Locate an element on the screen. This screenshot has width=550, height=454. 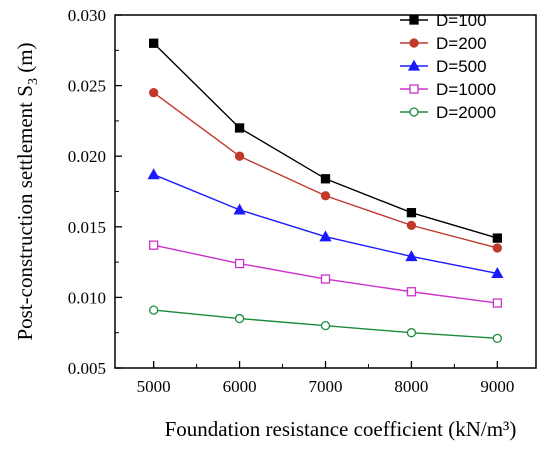
x-tick-label: 5000 is located at coordinates (154, 386).